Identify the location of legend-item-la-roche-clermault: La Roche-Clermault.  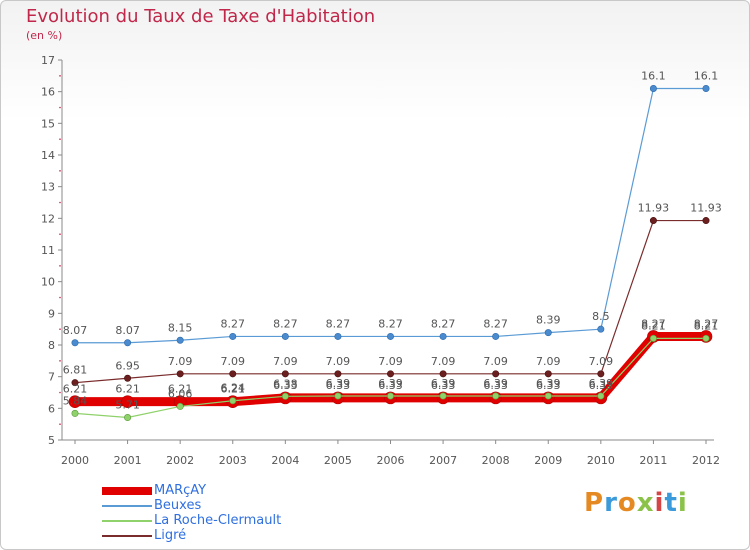
(232, 520).